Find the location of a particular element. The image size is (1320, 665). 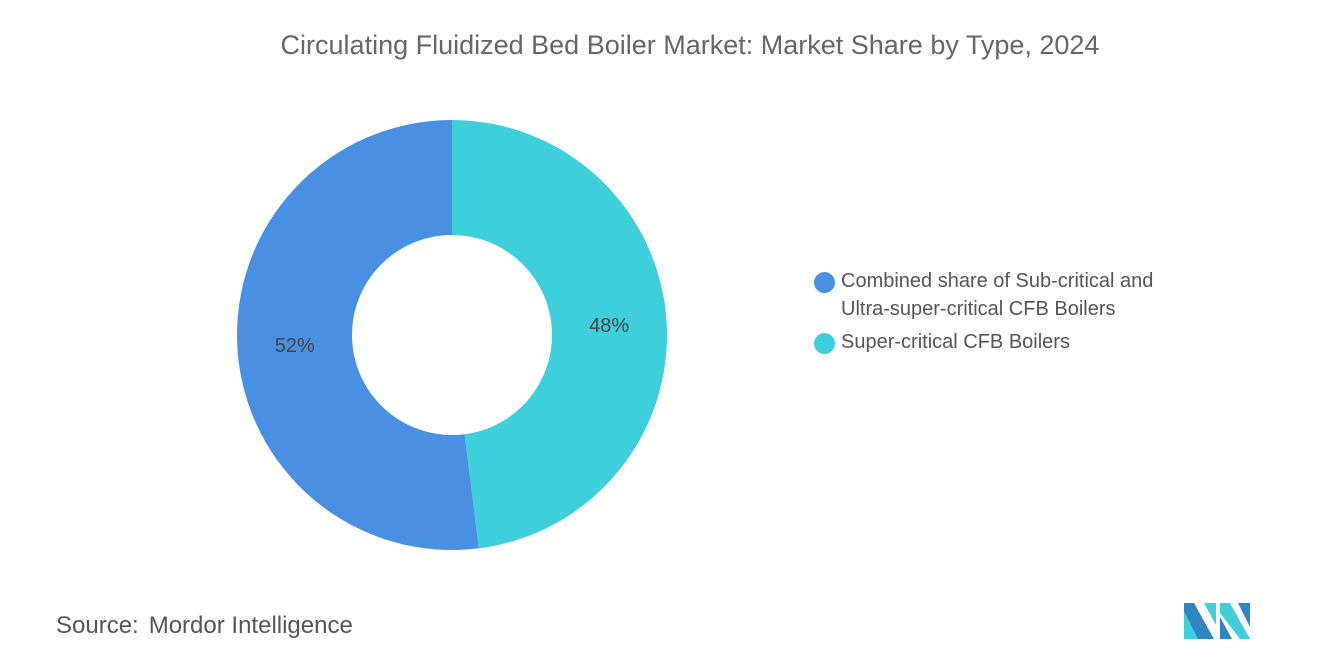

source-value: Mordor Intelligence is located at coordinates (250, 625).